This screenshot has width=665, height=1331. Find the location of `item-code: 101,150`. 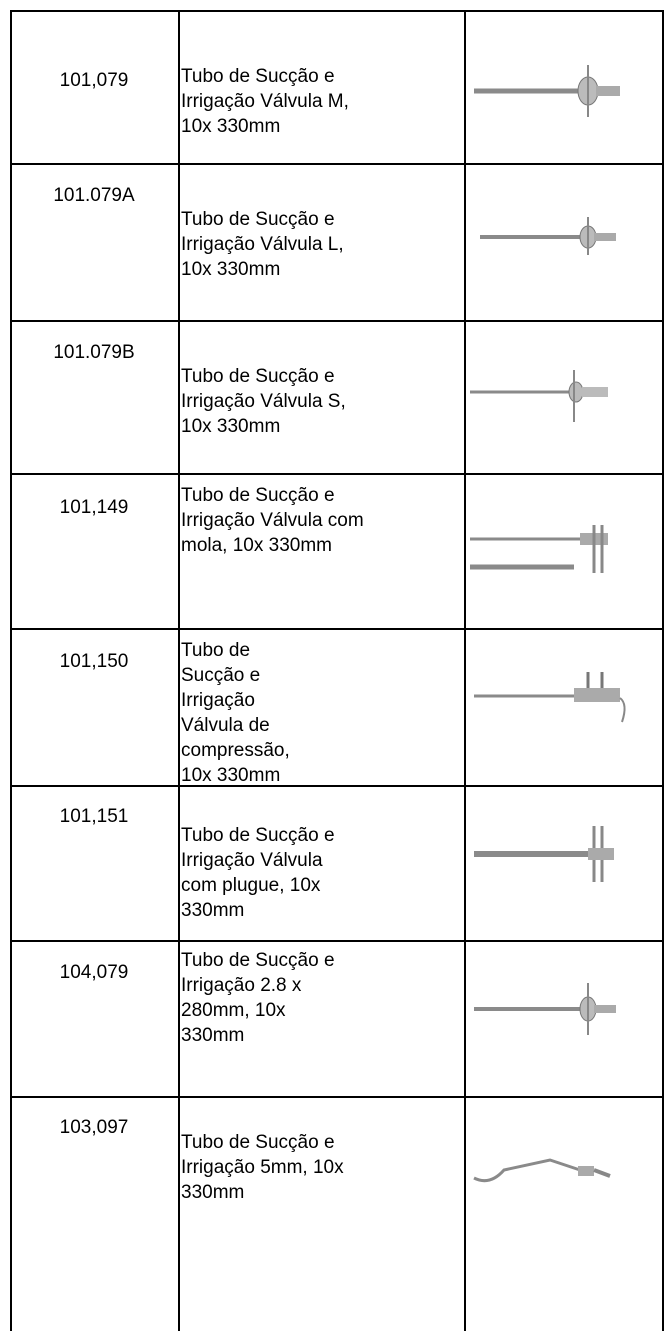

item-code: 101,150 is located at coordinates (94, 661).